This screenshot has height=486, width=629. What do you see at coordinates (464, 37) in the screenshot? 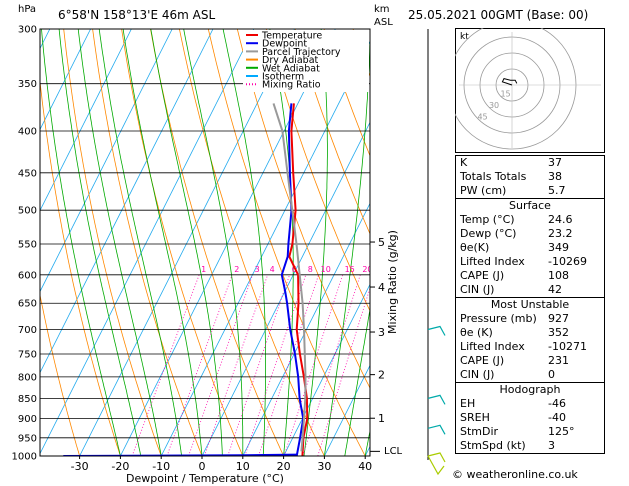
I see `hodograph-kt-label: kt` at bounding box center [464, 37].